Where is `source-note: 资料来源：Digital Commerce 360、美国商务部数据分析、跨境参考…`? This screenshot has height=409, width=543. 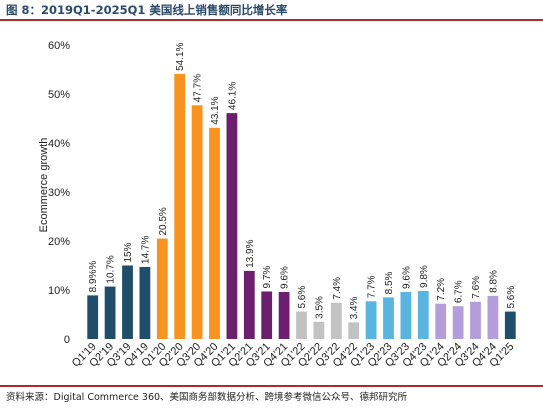
source-note: 资料来源：Digital Commerce 360、美国商务部数据分析、跨境参考… is located at coordinates (207, 397).